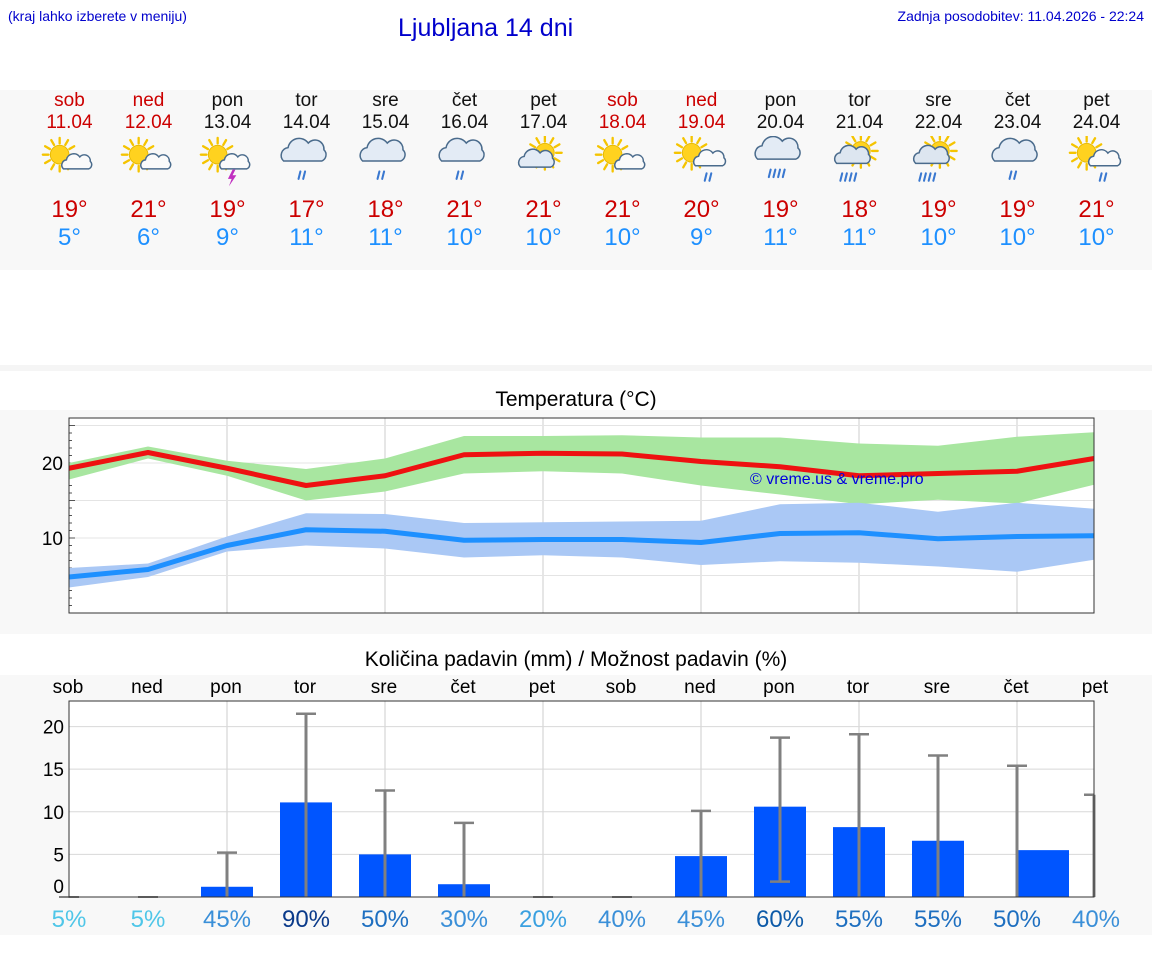  What do you see at coordinates (58, 855) in the screenshot?
I see `y-tick-label: 5` at bounding box center [58, 855].